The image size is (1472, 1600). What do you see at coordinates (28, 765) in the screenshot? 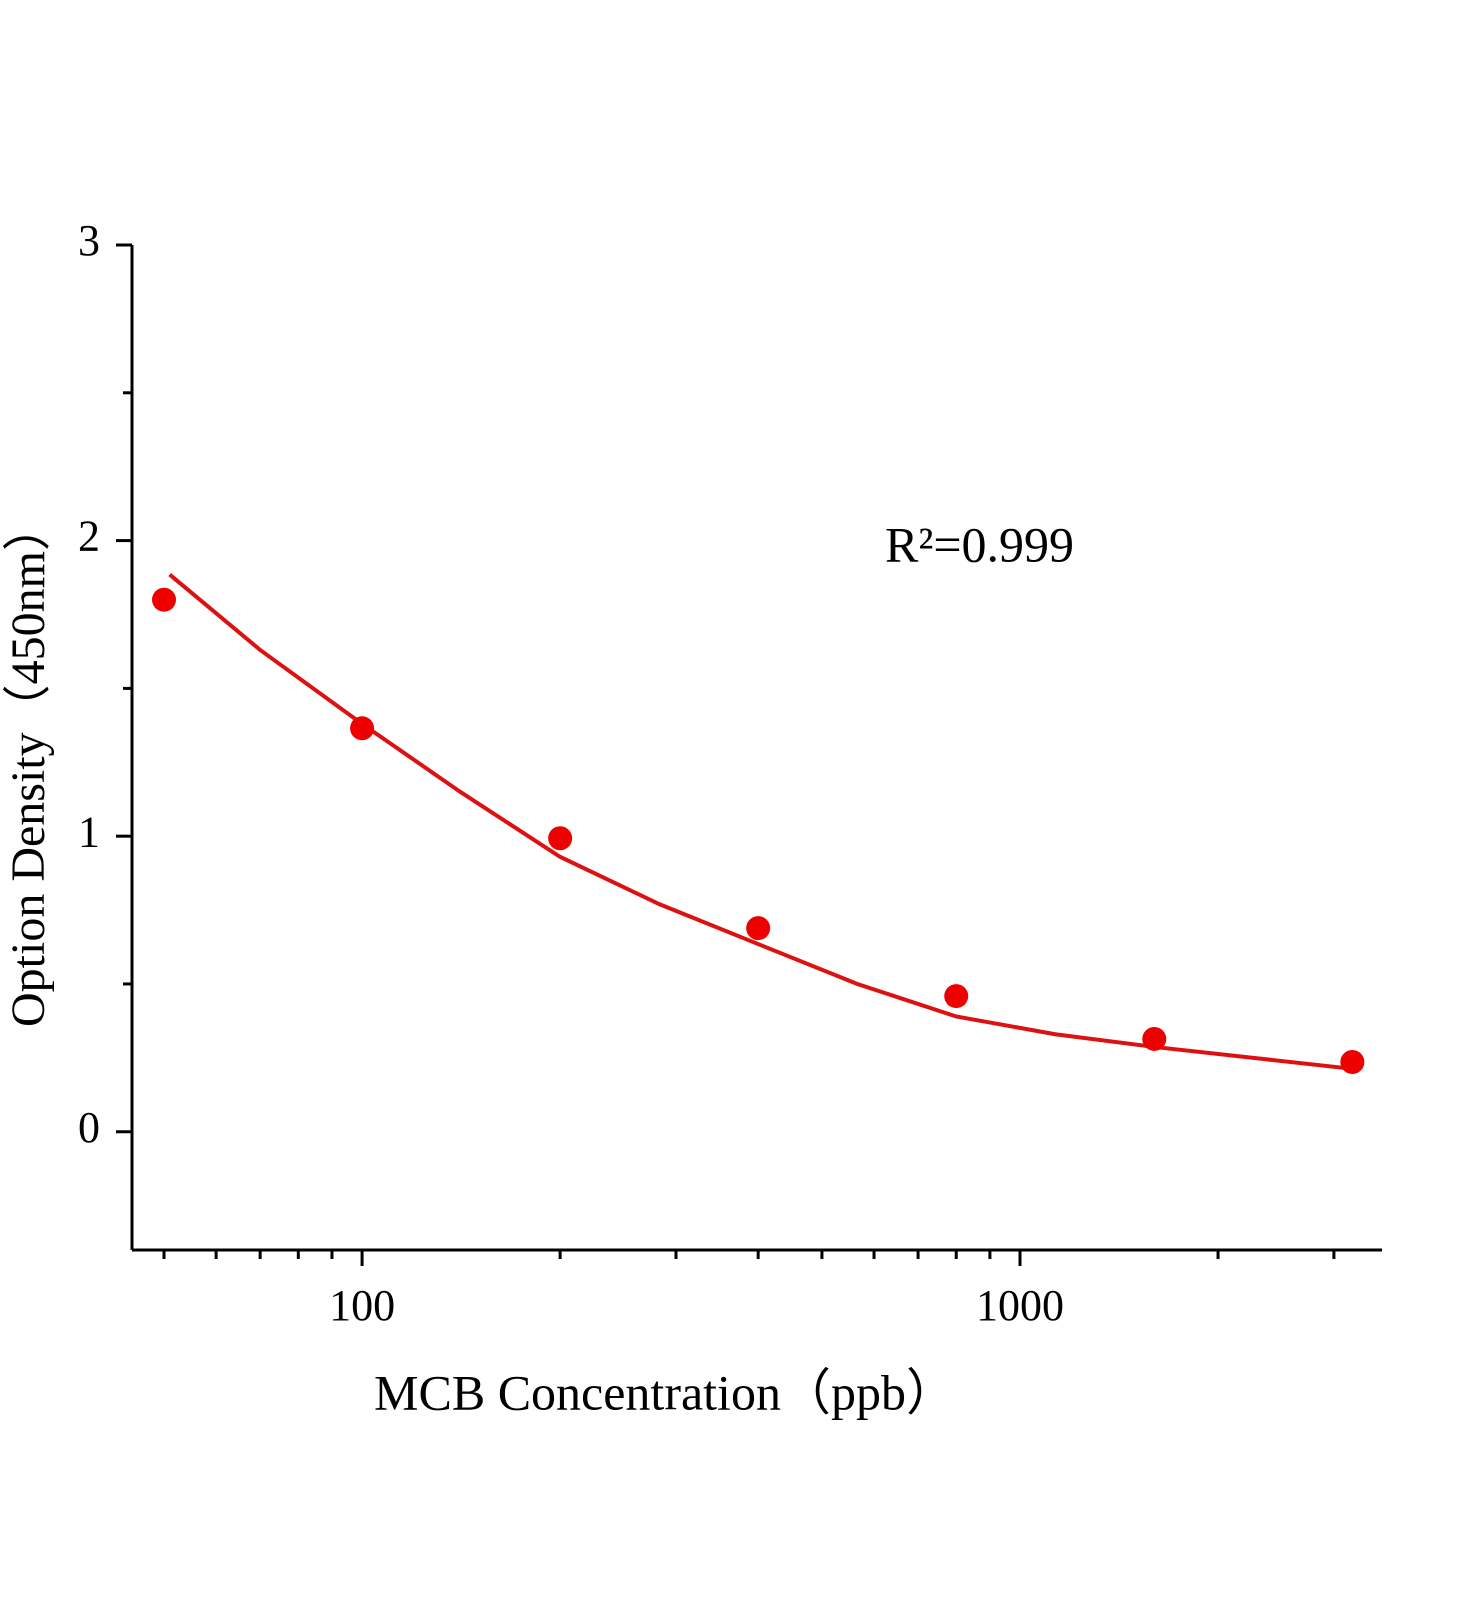
I see `y-axis-label: Option Density（450nm）` at bounding box center [28, 765].